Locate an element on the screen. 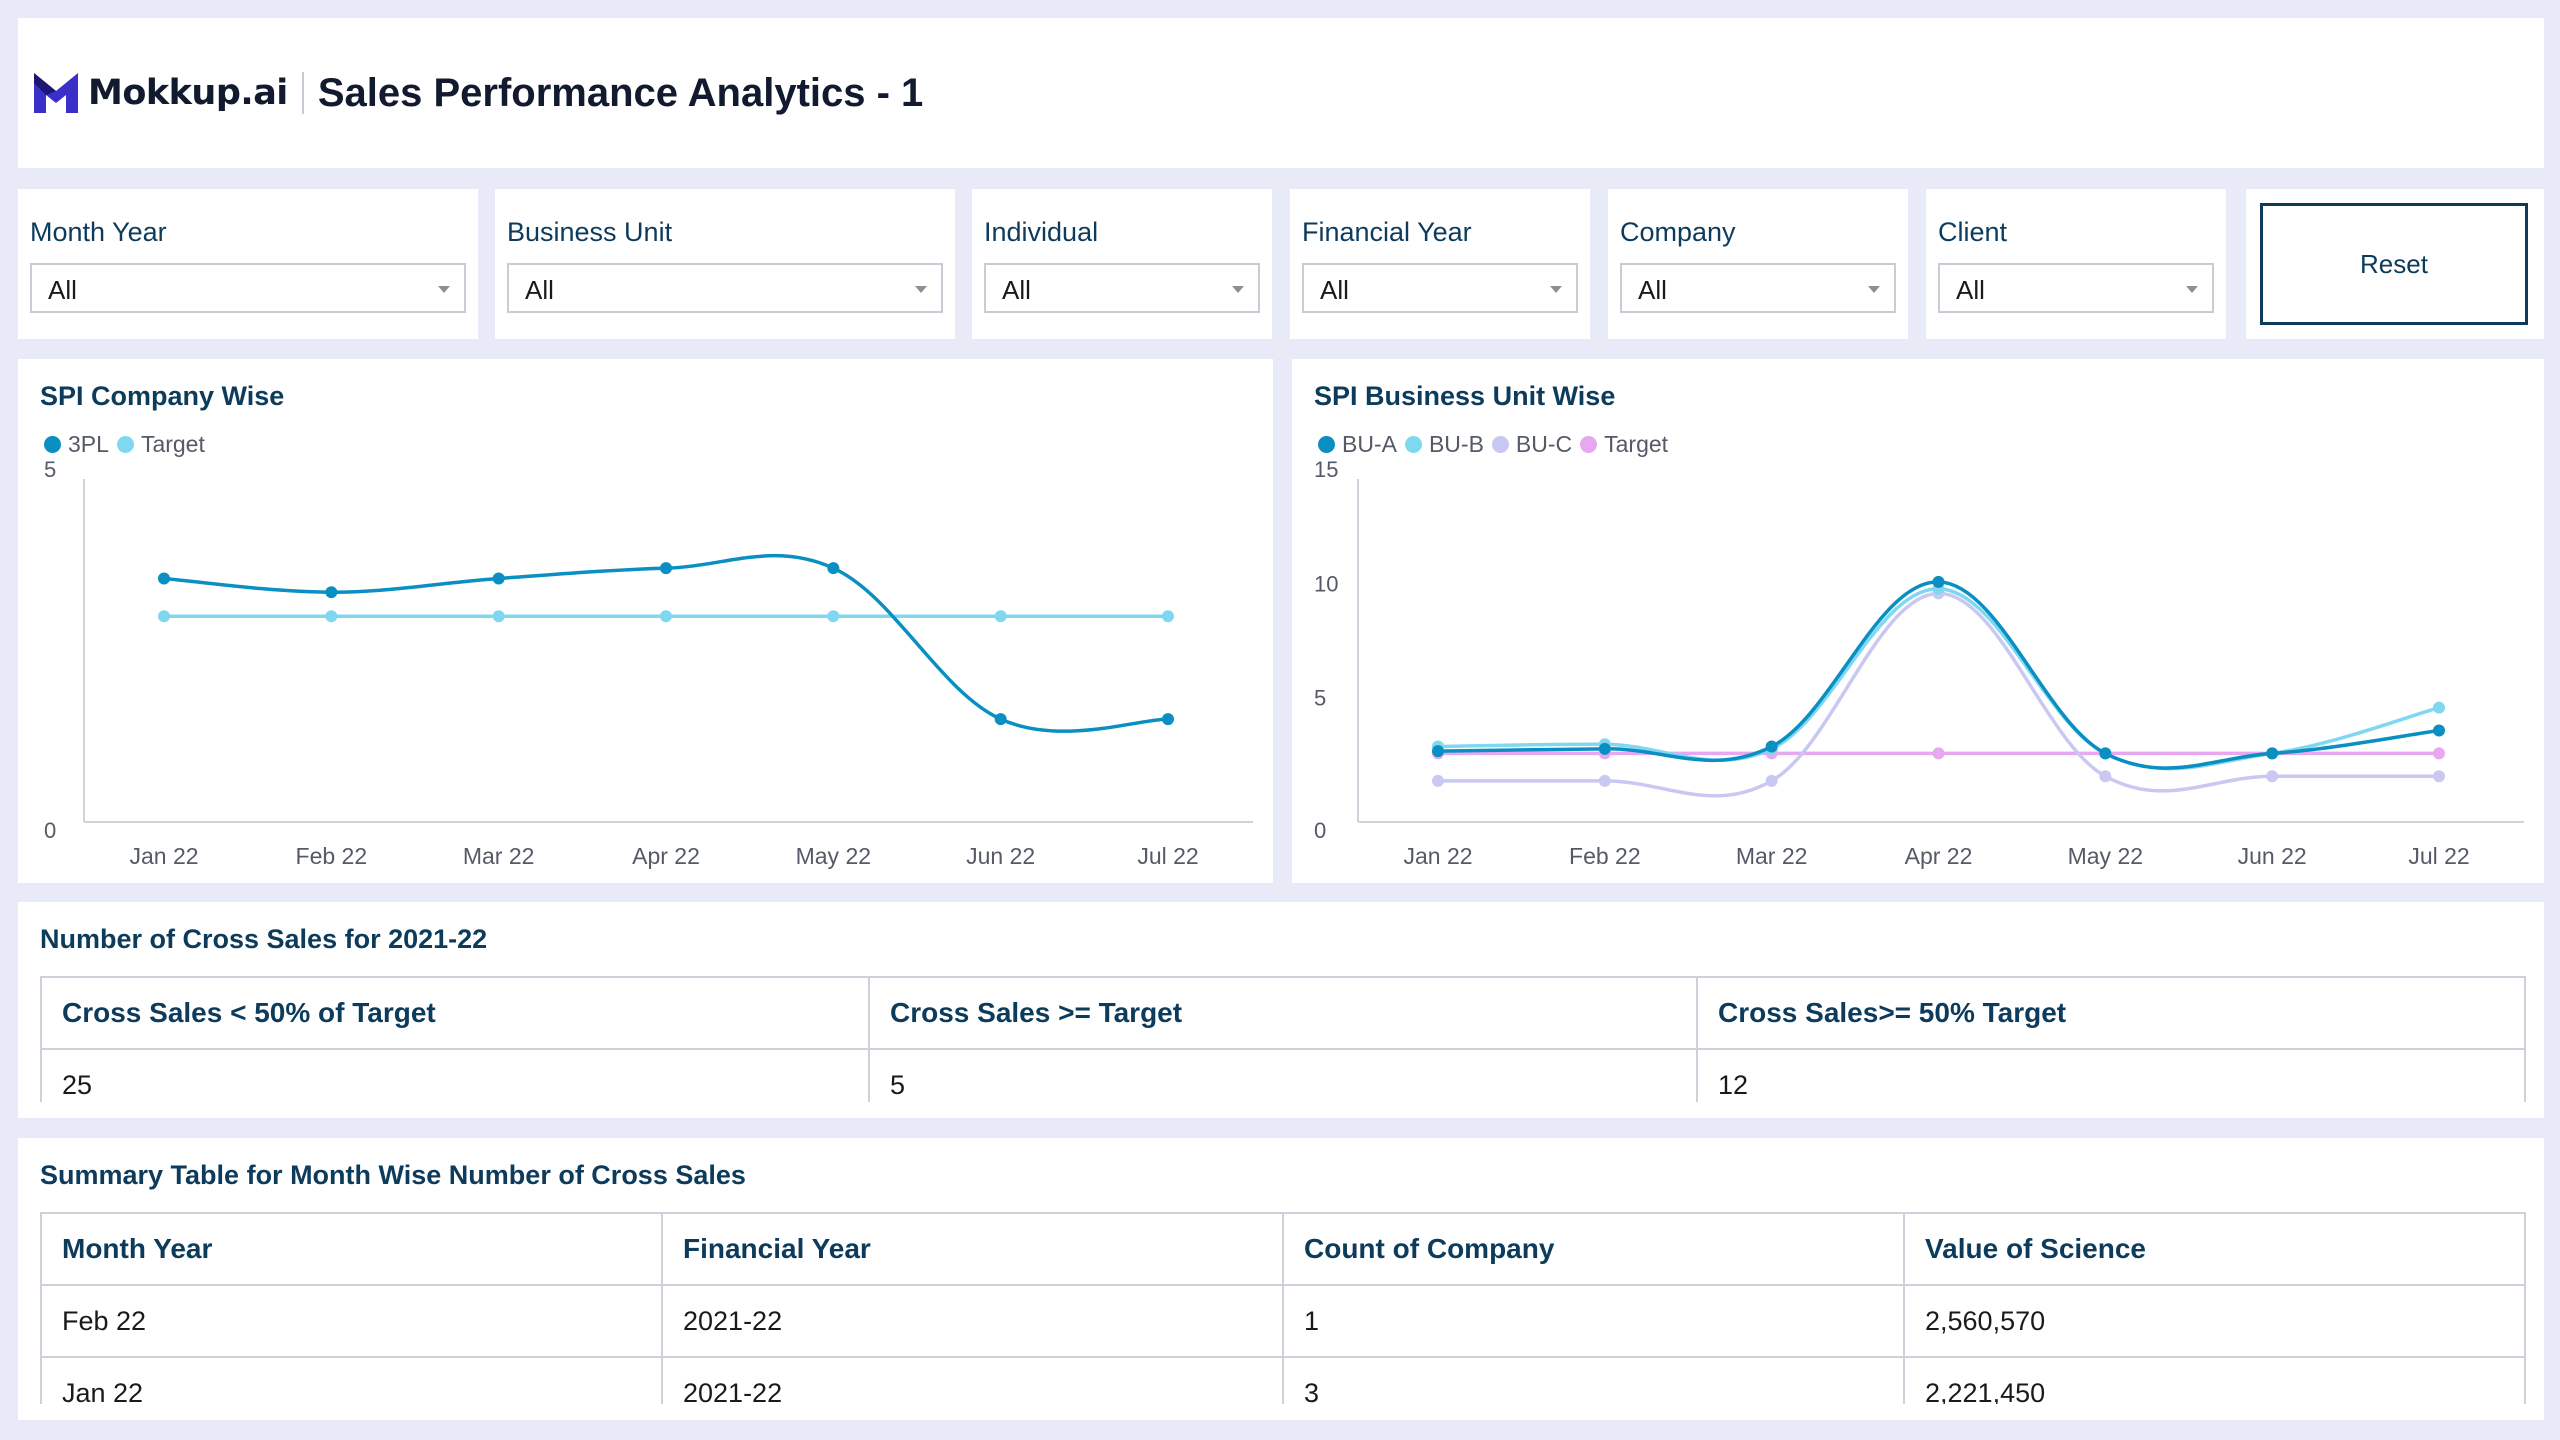 The image size is (2560, 1440). legend-label: Target is located at coordinates (1636, 444).